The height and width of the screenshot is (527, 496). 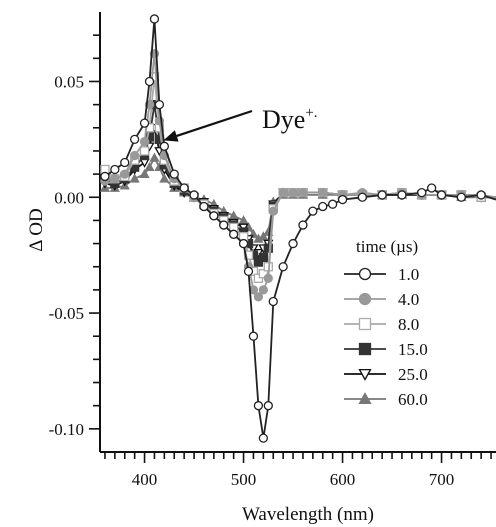 I want to click on legend-item-60.0: 60.0, so click(x=386, y=399).